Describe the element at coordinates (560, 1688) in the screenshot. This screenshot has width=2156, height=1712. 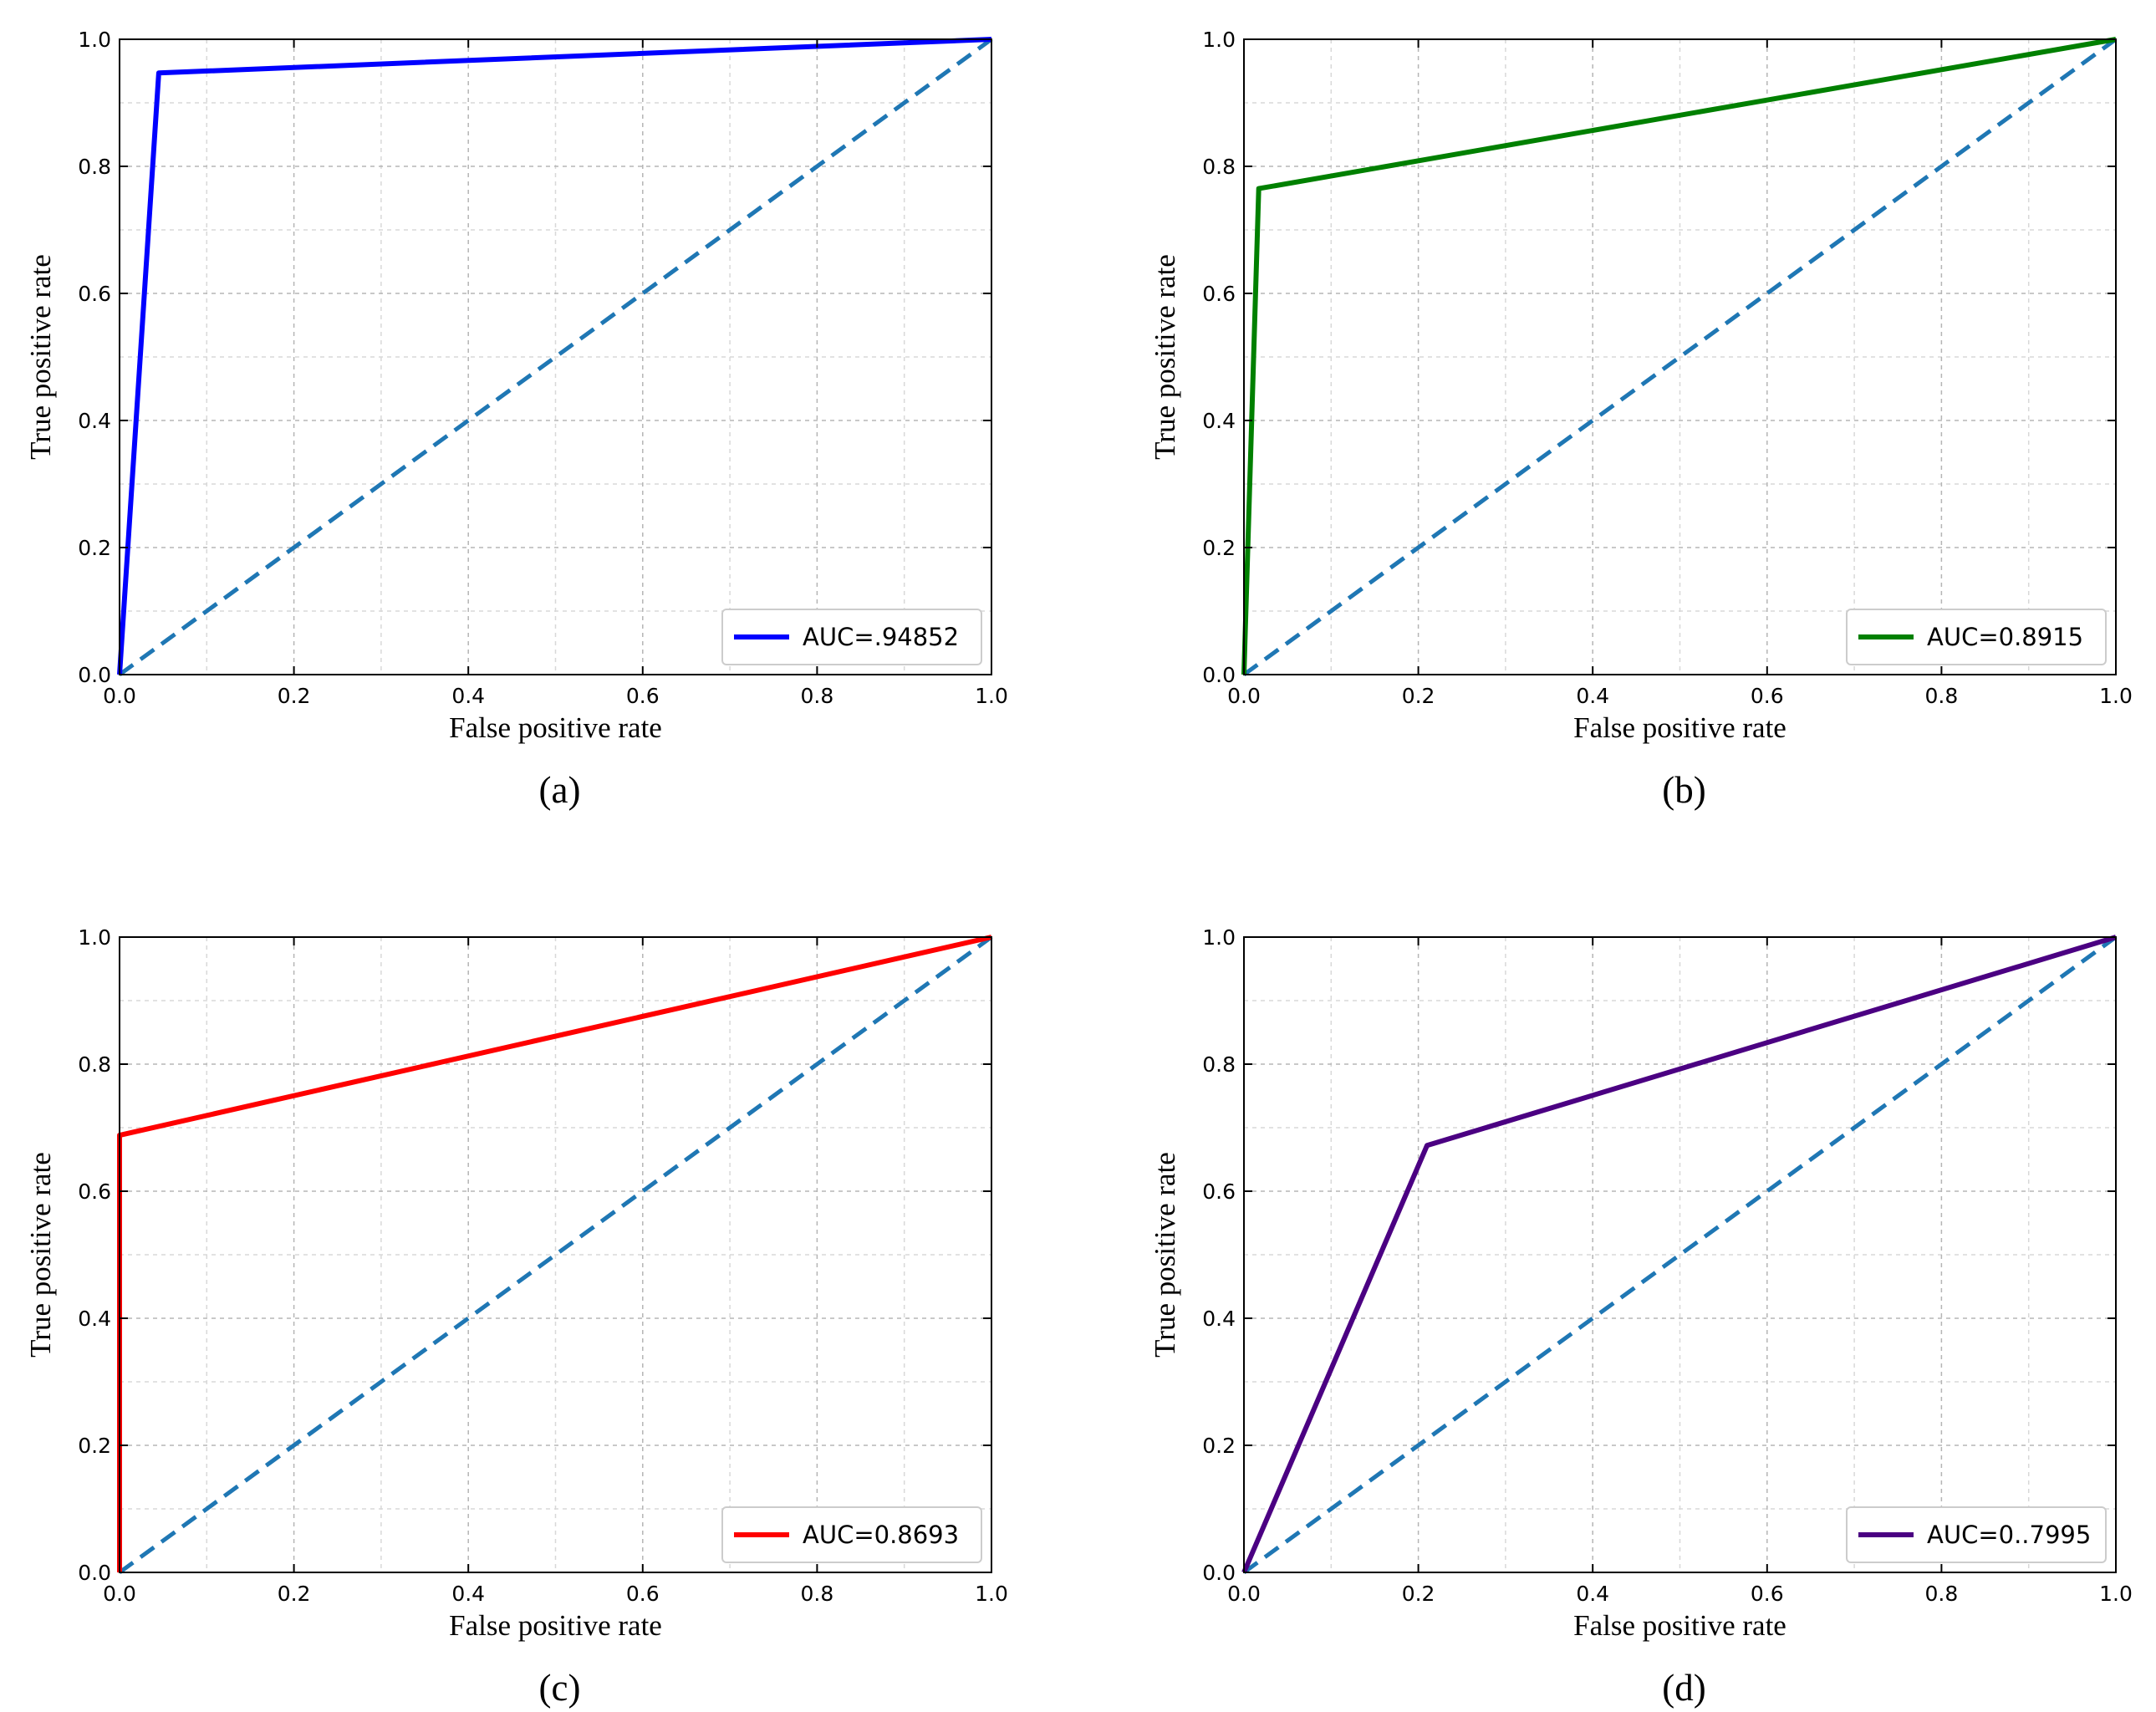
I see `panel-label: (c)` at that location.